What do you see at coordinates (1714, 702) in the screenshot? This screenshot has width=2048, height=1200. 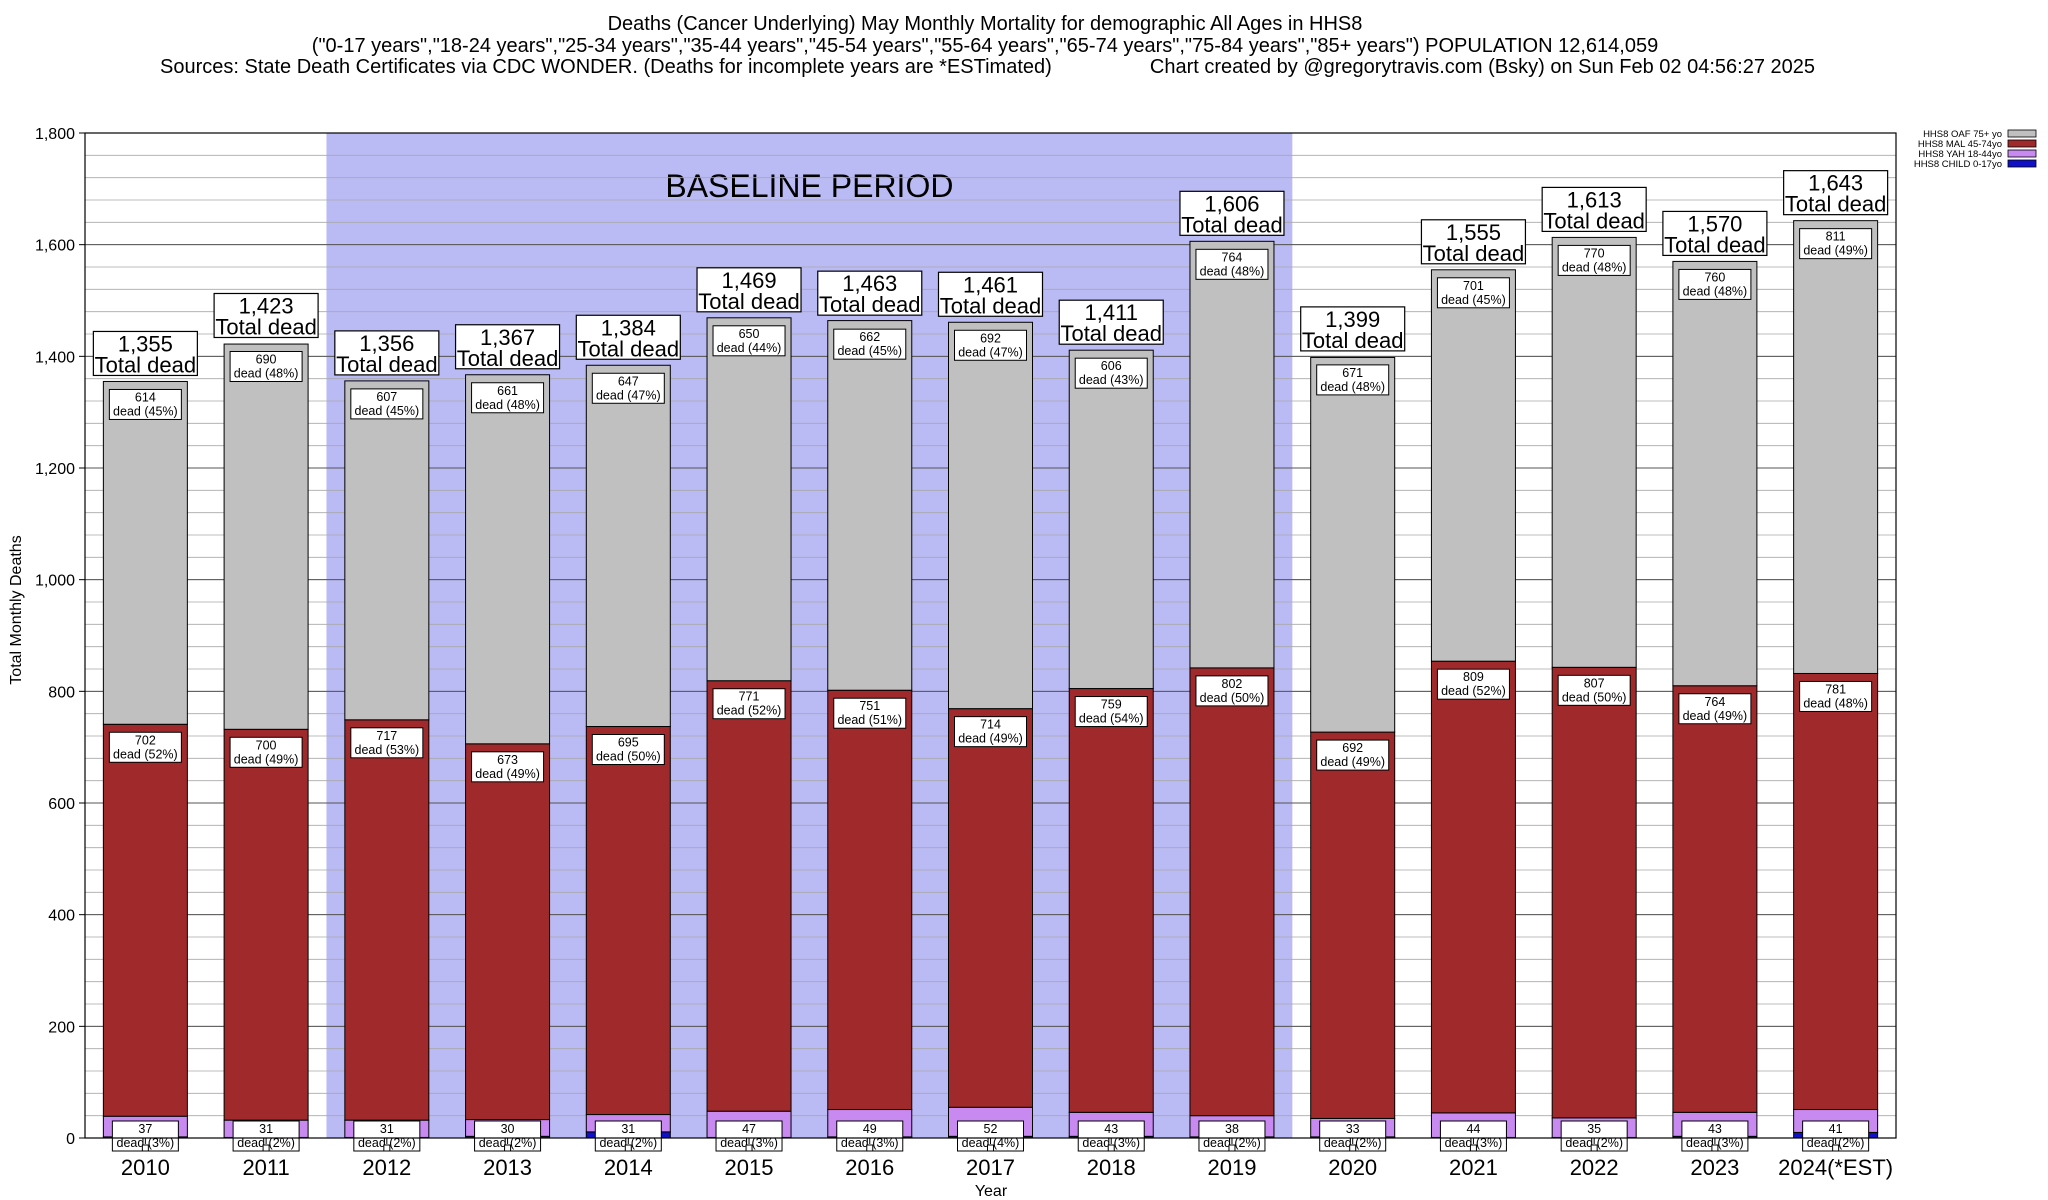 I see `mal-label-value: 764` at bounding box center [1714, 702].